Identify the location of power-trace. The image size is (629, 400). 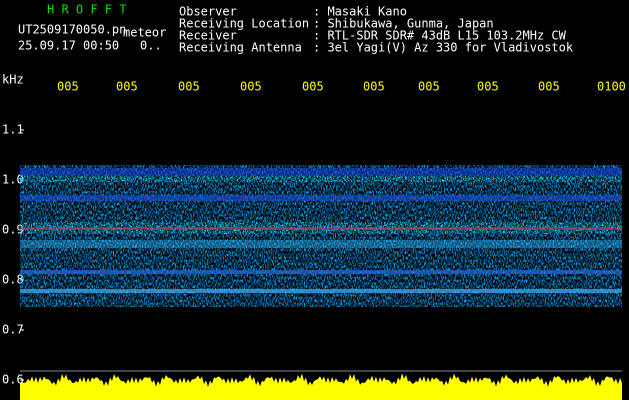
(321, 386).